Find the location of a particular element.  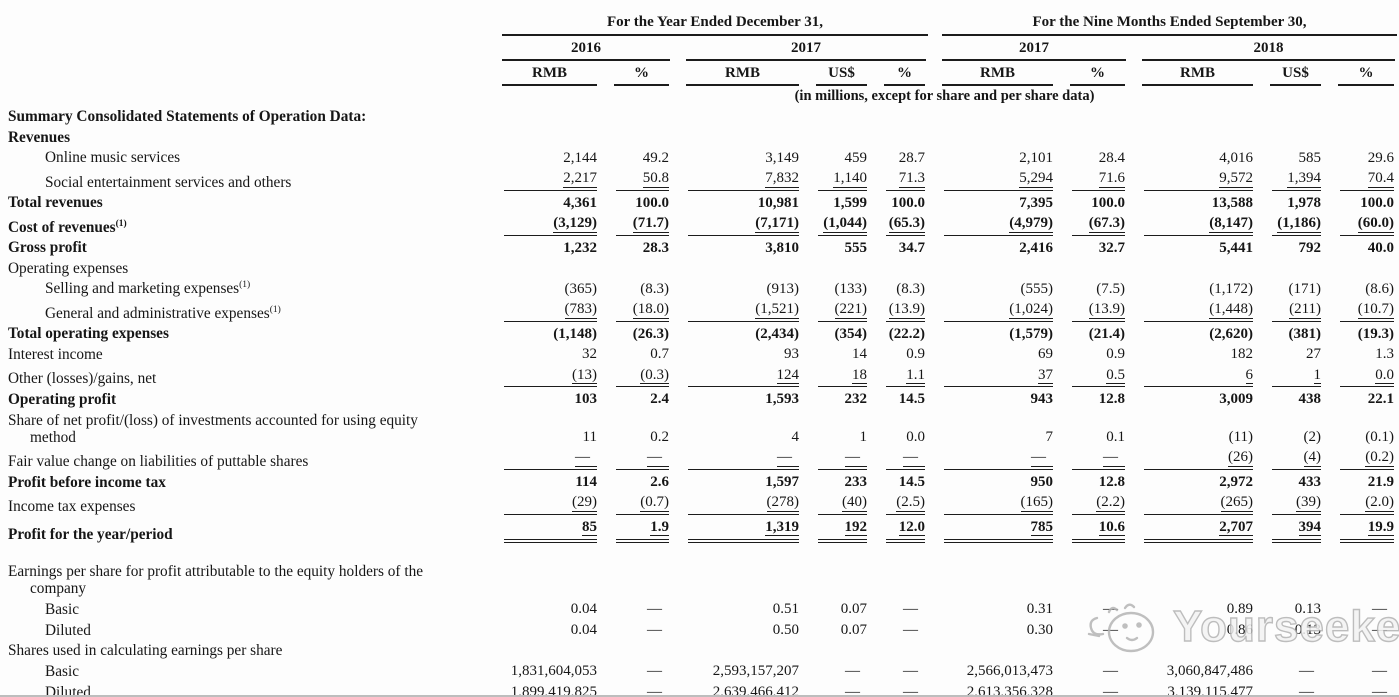

value-cell: 792 is located at coordinates (1310, 247).